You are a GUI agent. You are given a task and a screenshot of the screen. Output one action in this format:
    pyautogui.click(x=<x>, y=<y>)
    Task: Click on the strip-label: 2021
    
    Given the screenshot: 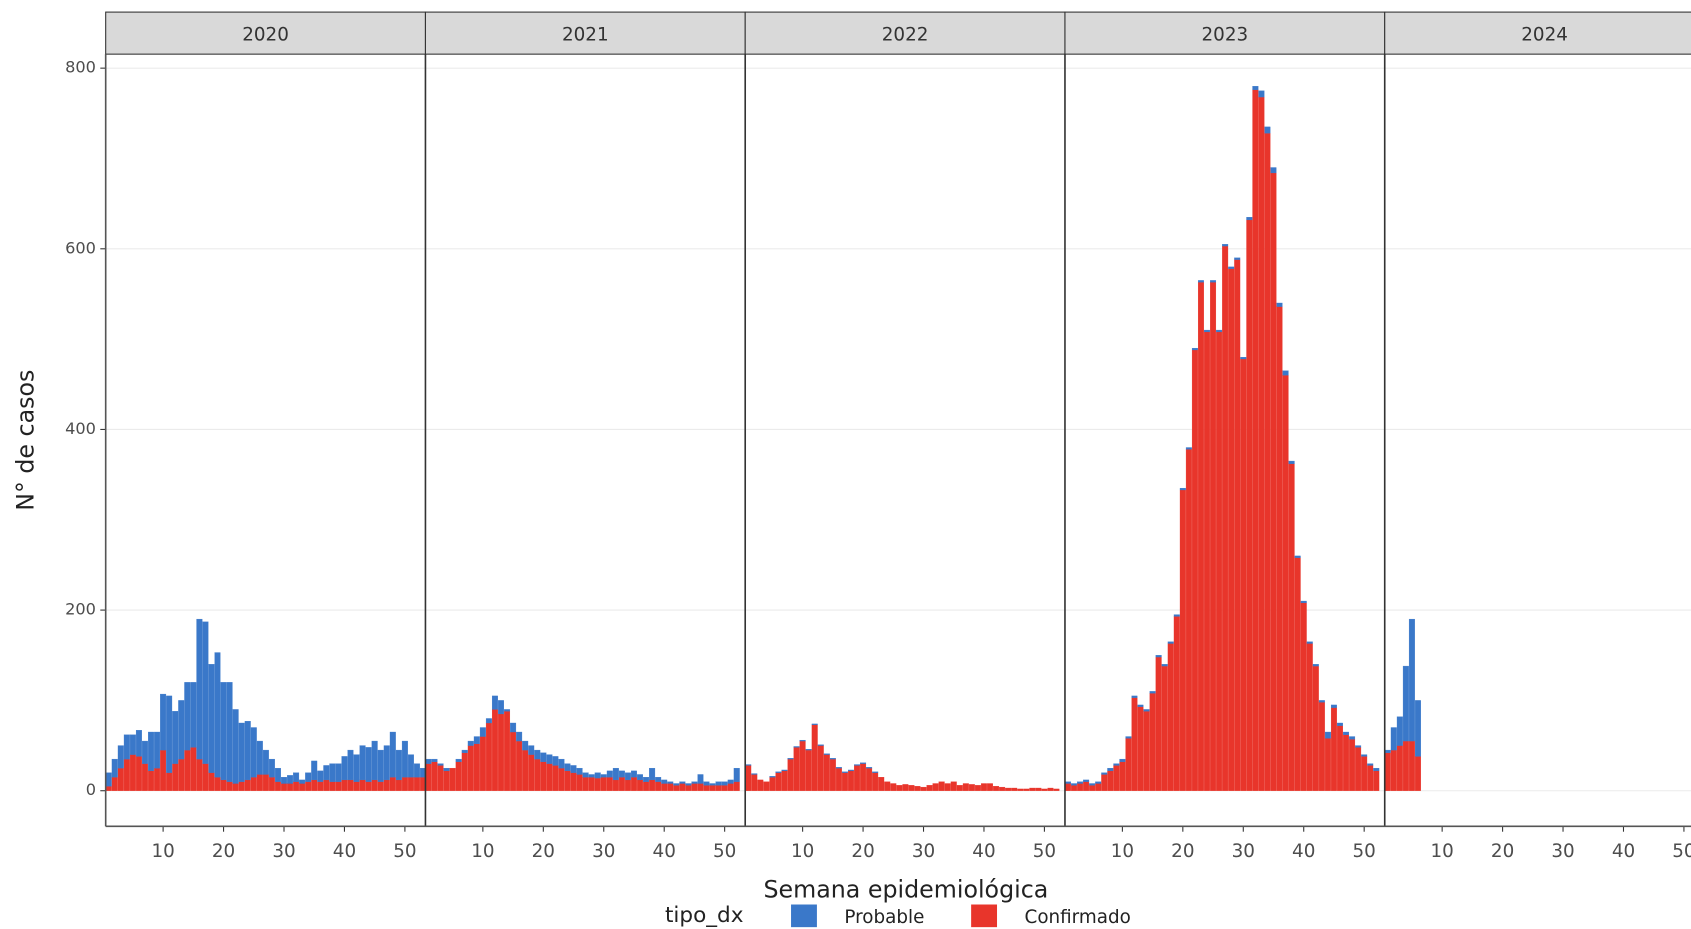 What is the action you would take?
    pyautogui.click(x=585, y=34)
    